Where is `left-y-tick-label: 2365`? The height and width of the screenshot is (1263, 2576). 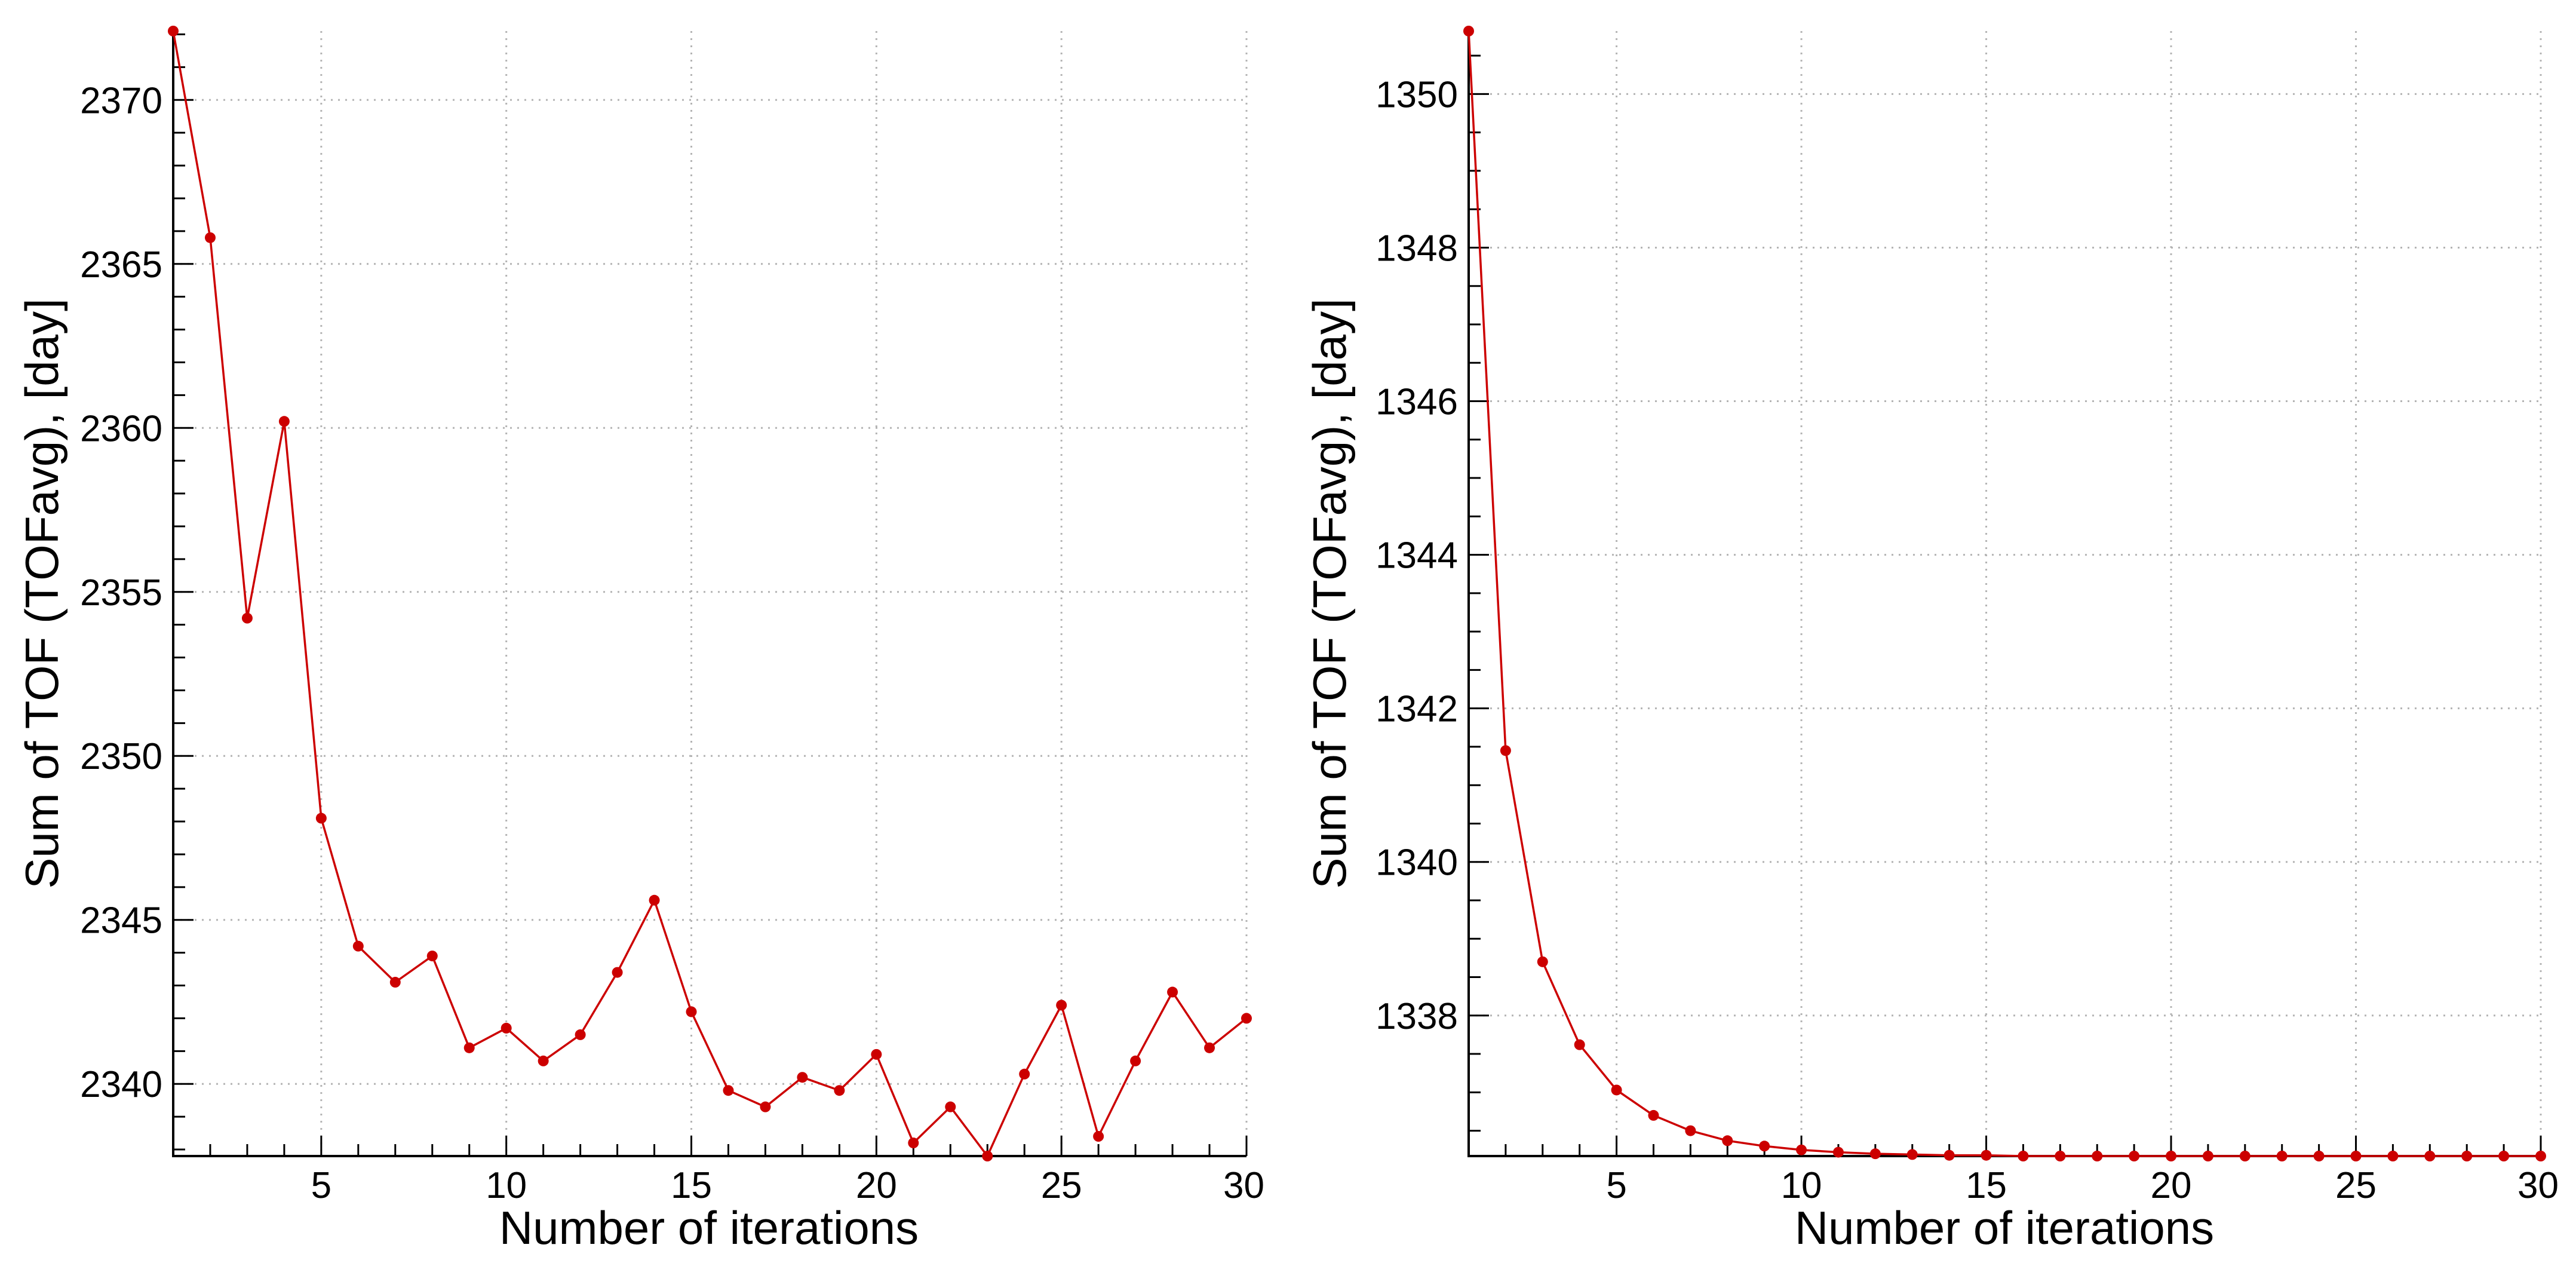 left-y-tick-label: 2365 is located at coordinates (121, 265).